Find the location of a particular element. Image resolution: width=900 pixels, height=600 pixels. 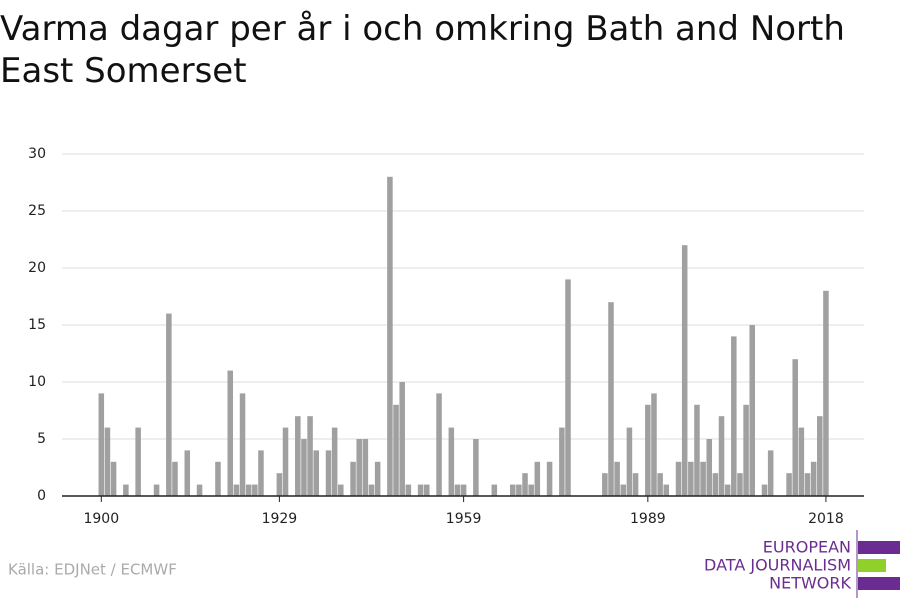

y-tick-label: 5 is located at coordinates (41, 439).